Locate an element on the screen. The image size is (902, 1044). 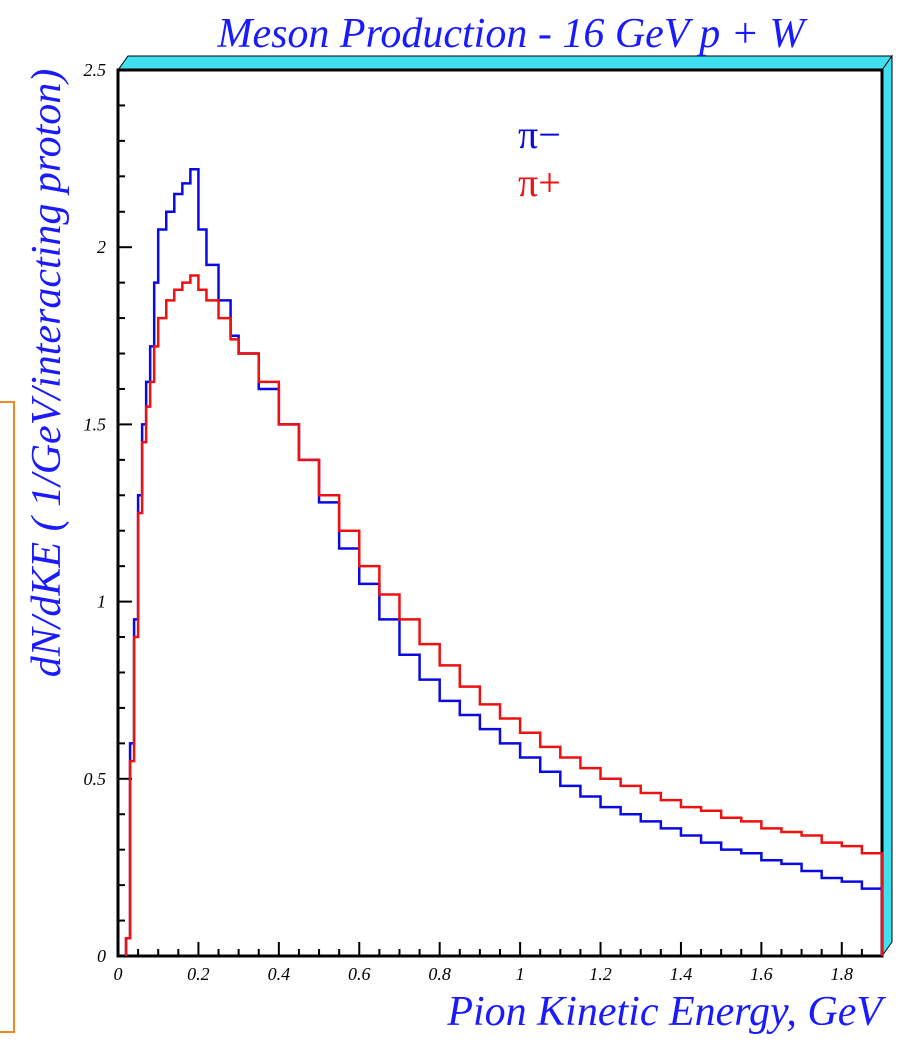
chart-title: Meson Production - 16 GeV p + W is located at coordinates (512, 34).